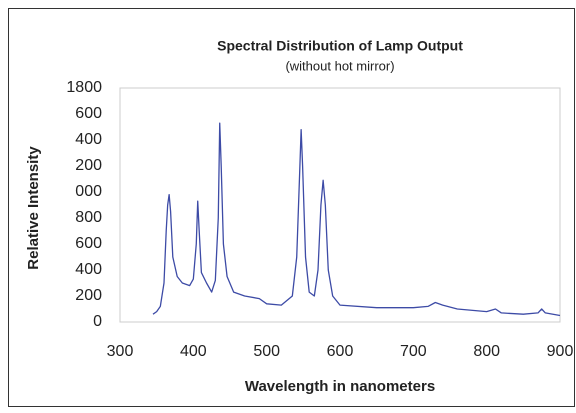 The width and height of the screenshot is (576, 413). Describe the element at coordinates (266, 351) in the screenshot. I see `x-tick-label: 500` at that location.